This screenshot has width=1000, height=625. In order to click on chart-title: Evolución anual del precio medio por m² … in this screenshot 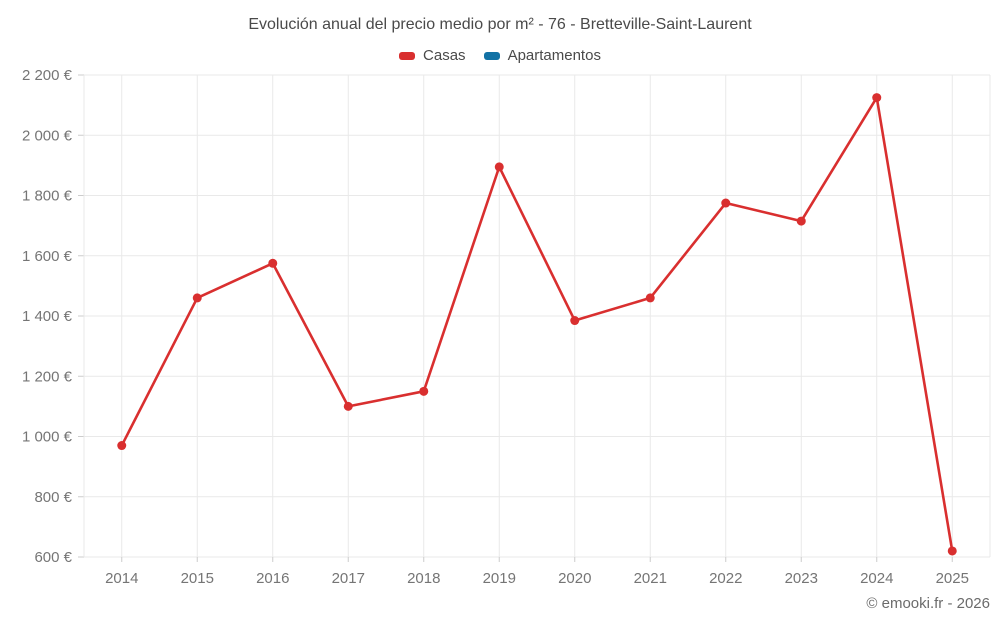, I will do `click(500, 24)`.